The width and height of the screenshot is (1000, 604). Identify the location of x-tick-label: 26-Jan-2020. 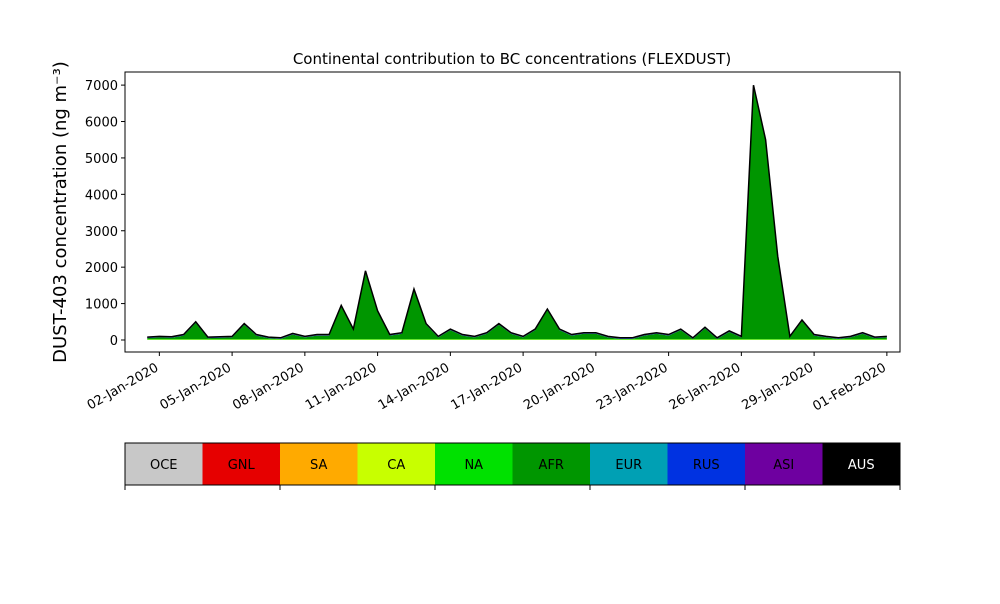
(705, 386).